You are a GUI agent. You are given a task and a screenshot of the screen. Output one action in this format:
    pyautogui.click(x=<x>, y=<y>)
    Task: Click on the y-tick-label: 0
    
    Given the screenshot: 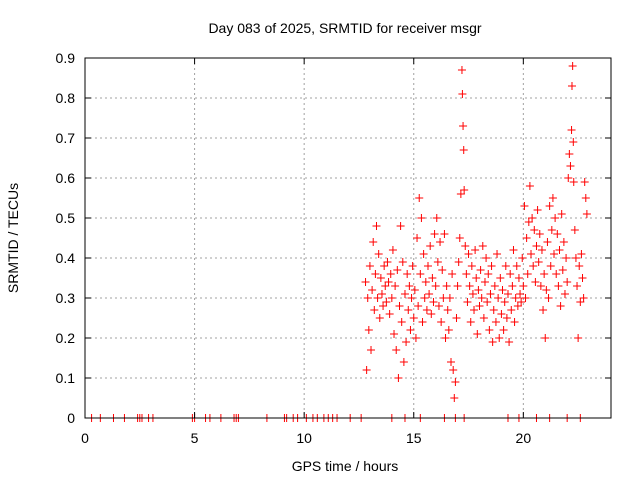 What is the action you would take?
    pyautogui.click(x=71, y=418)
    